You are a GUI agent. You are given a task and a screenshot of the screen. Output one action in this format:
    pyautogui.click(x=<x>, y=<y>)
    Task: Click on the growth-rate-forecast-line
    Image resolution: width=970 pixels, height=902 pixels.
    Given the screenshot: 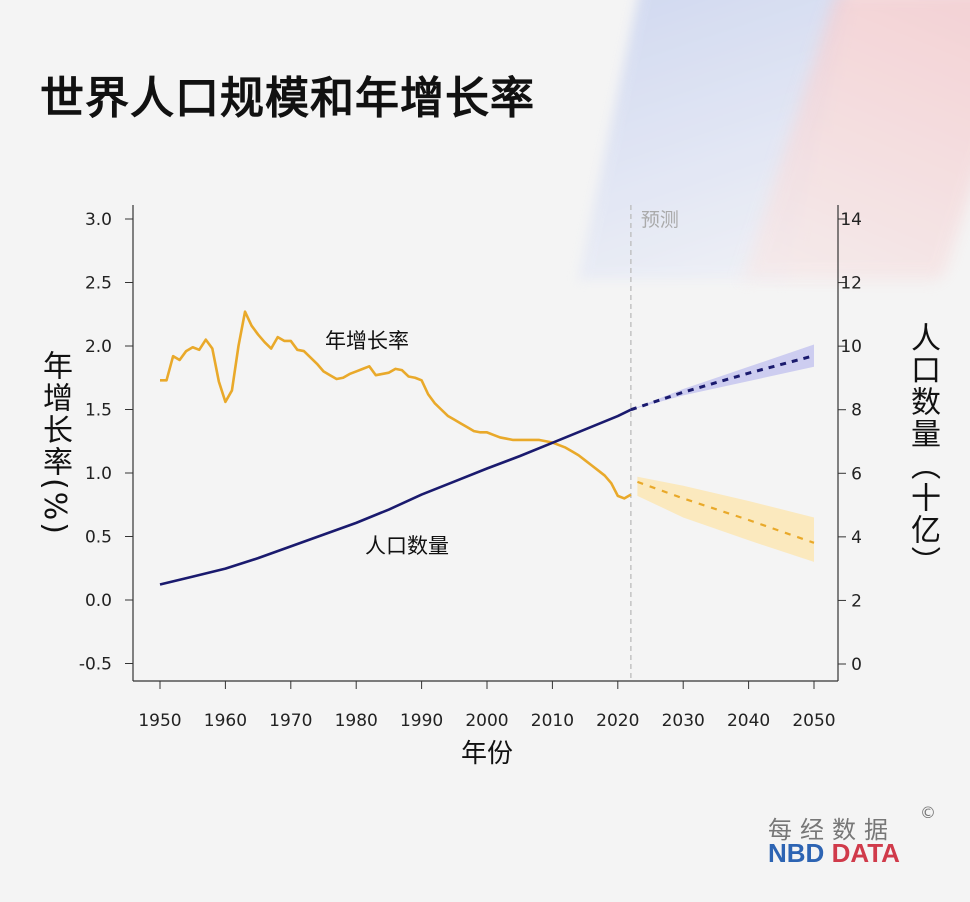 What is the action you would take?
    pyautogui.click(x=726, y=512)
    